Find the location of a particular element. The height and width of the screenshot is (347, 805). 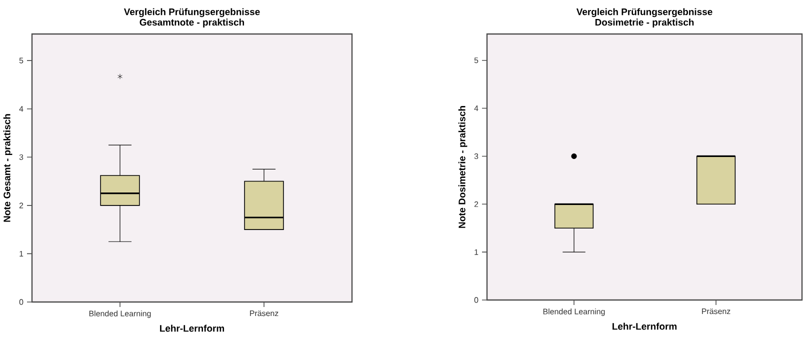

chart-subtitle: Gesamtnote - praktisch is located at coordinates (192, 23).